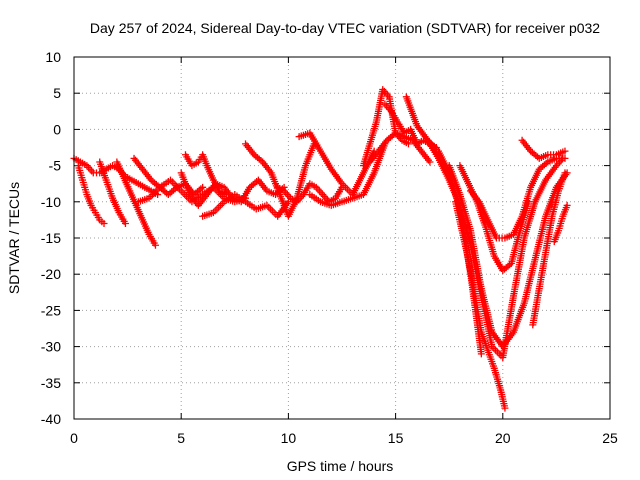 This screenshot has height=480, width=640. What do you see at coordinates (51, 238) in the screenshot?
I see `y-tick-labels: 10 5 0 -5 -10 -15 -20 -25 -30 -35 -40` at bounding box center [51, 238].